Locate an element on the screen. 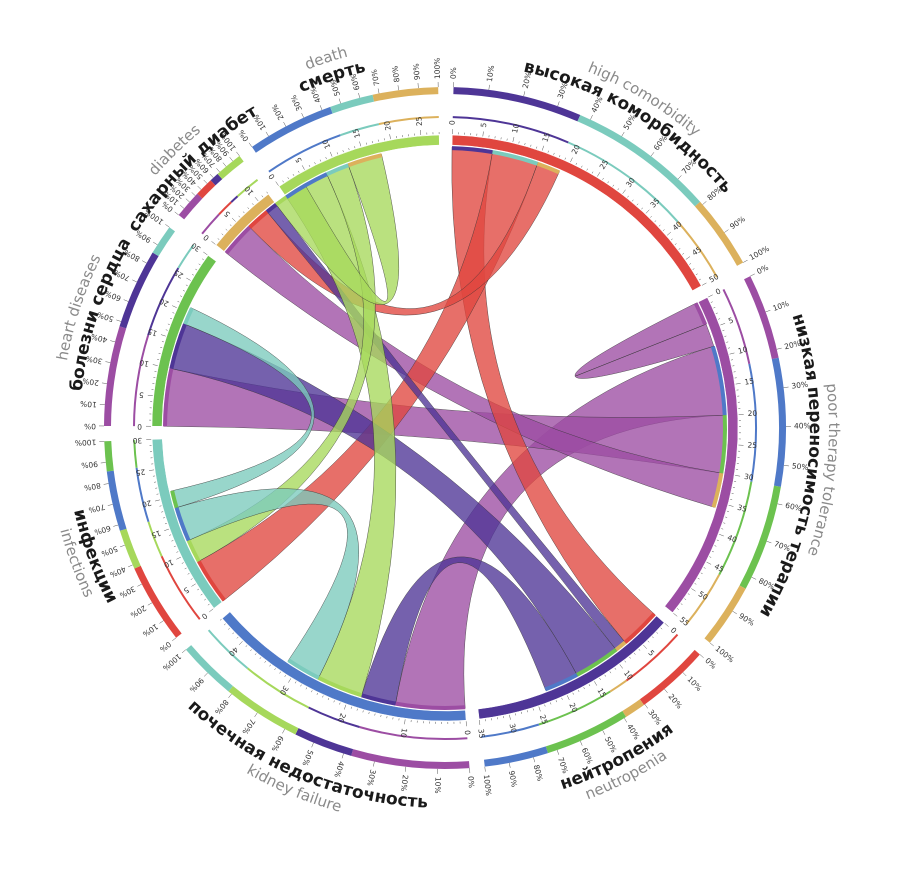 The width and height of the screenshot is (900, 870). pct-label-1-4: 40% is located at coordinates (802, 425).